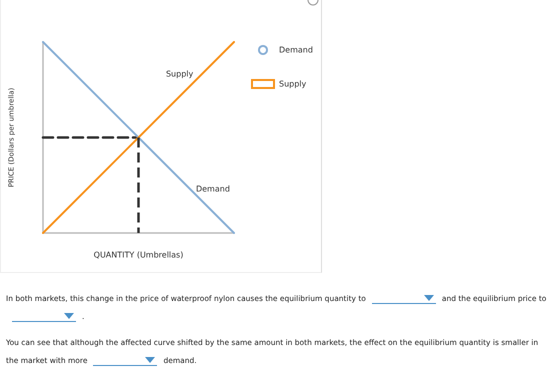 Image resolution: width=560 pixels, height=370 pixels. Describe the element at coordinates (139, 255) in the screenshot. I see `x-axis-title: QUANTITY (Umbrellas)` at that location.